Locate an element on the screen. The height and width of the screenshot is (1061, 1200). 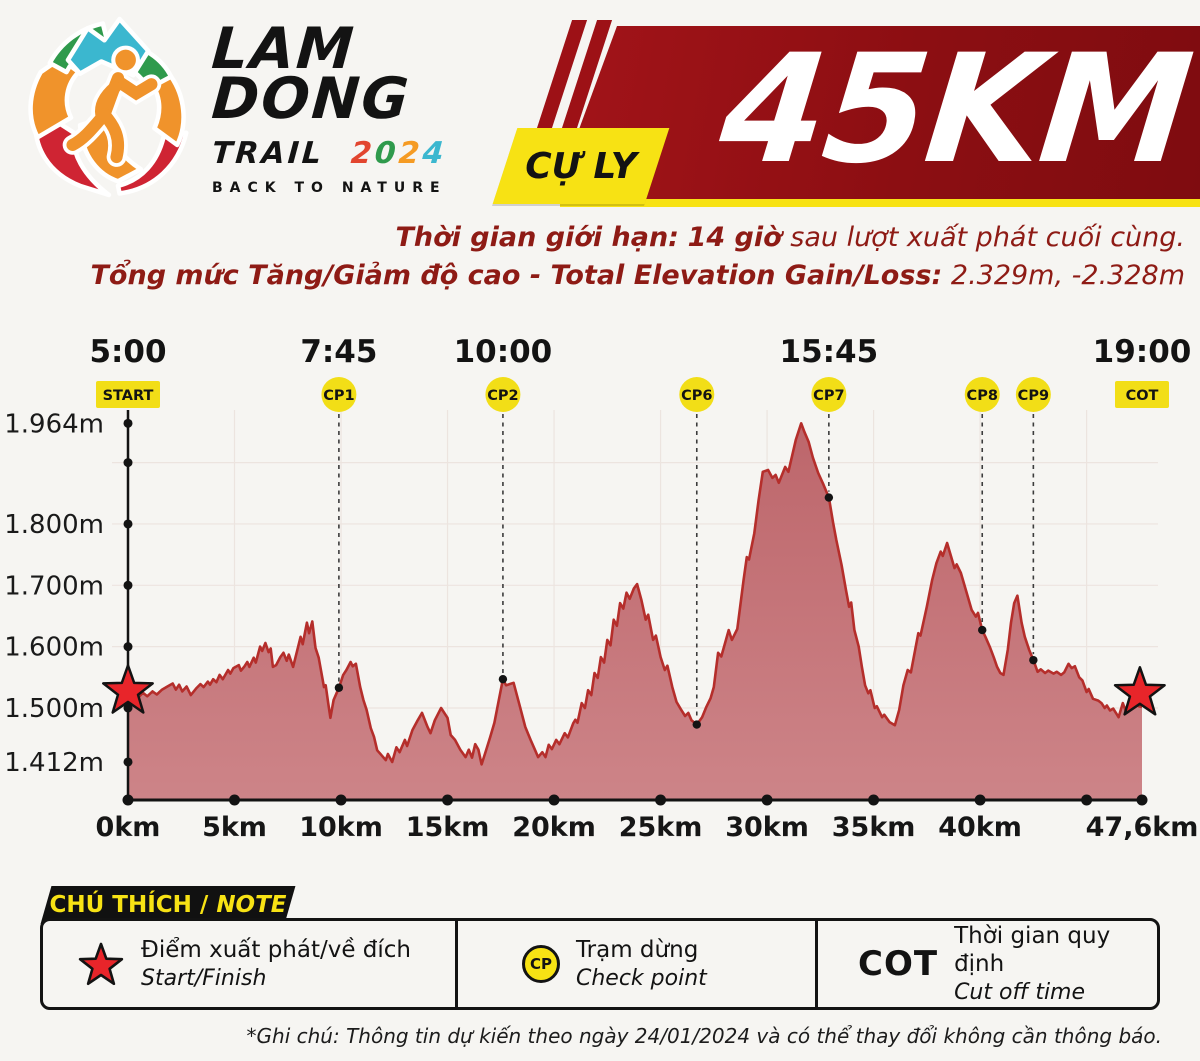
svg-text: CP2 is located at coordinates (502, 396).